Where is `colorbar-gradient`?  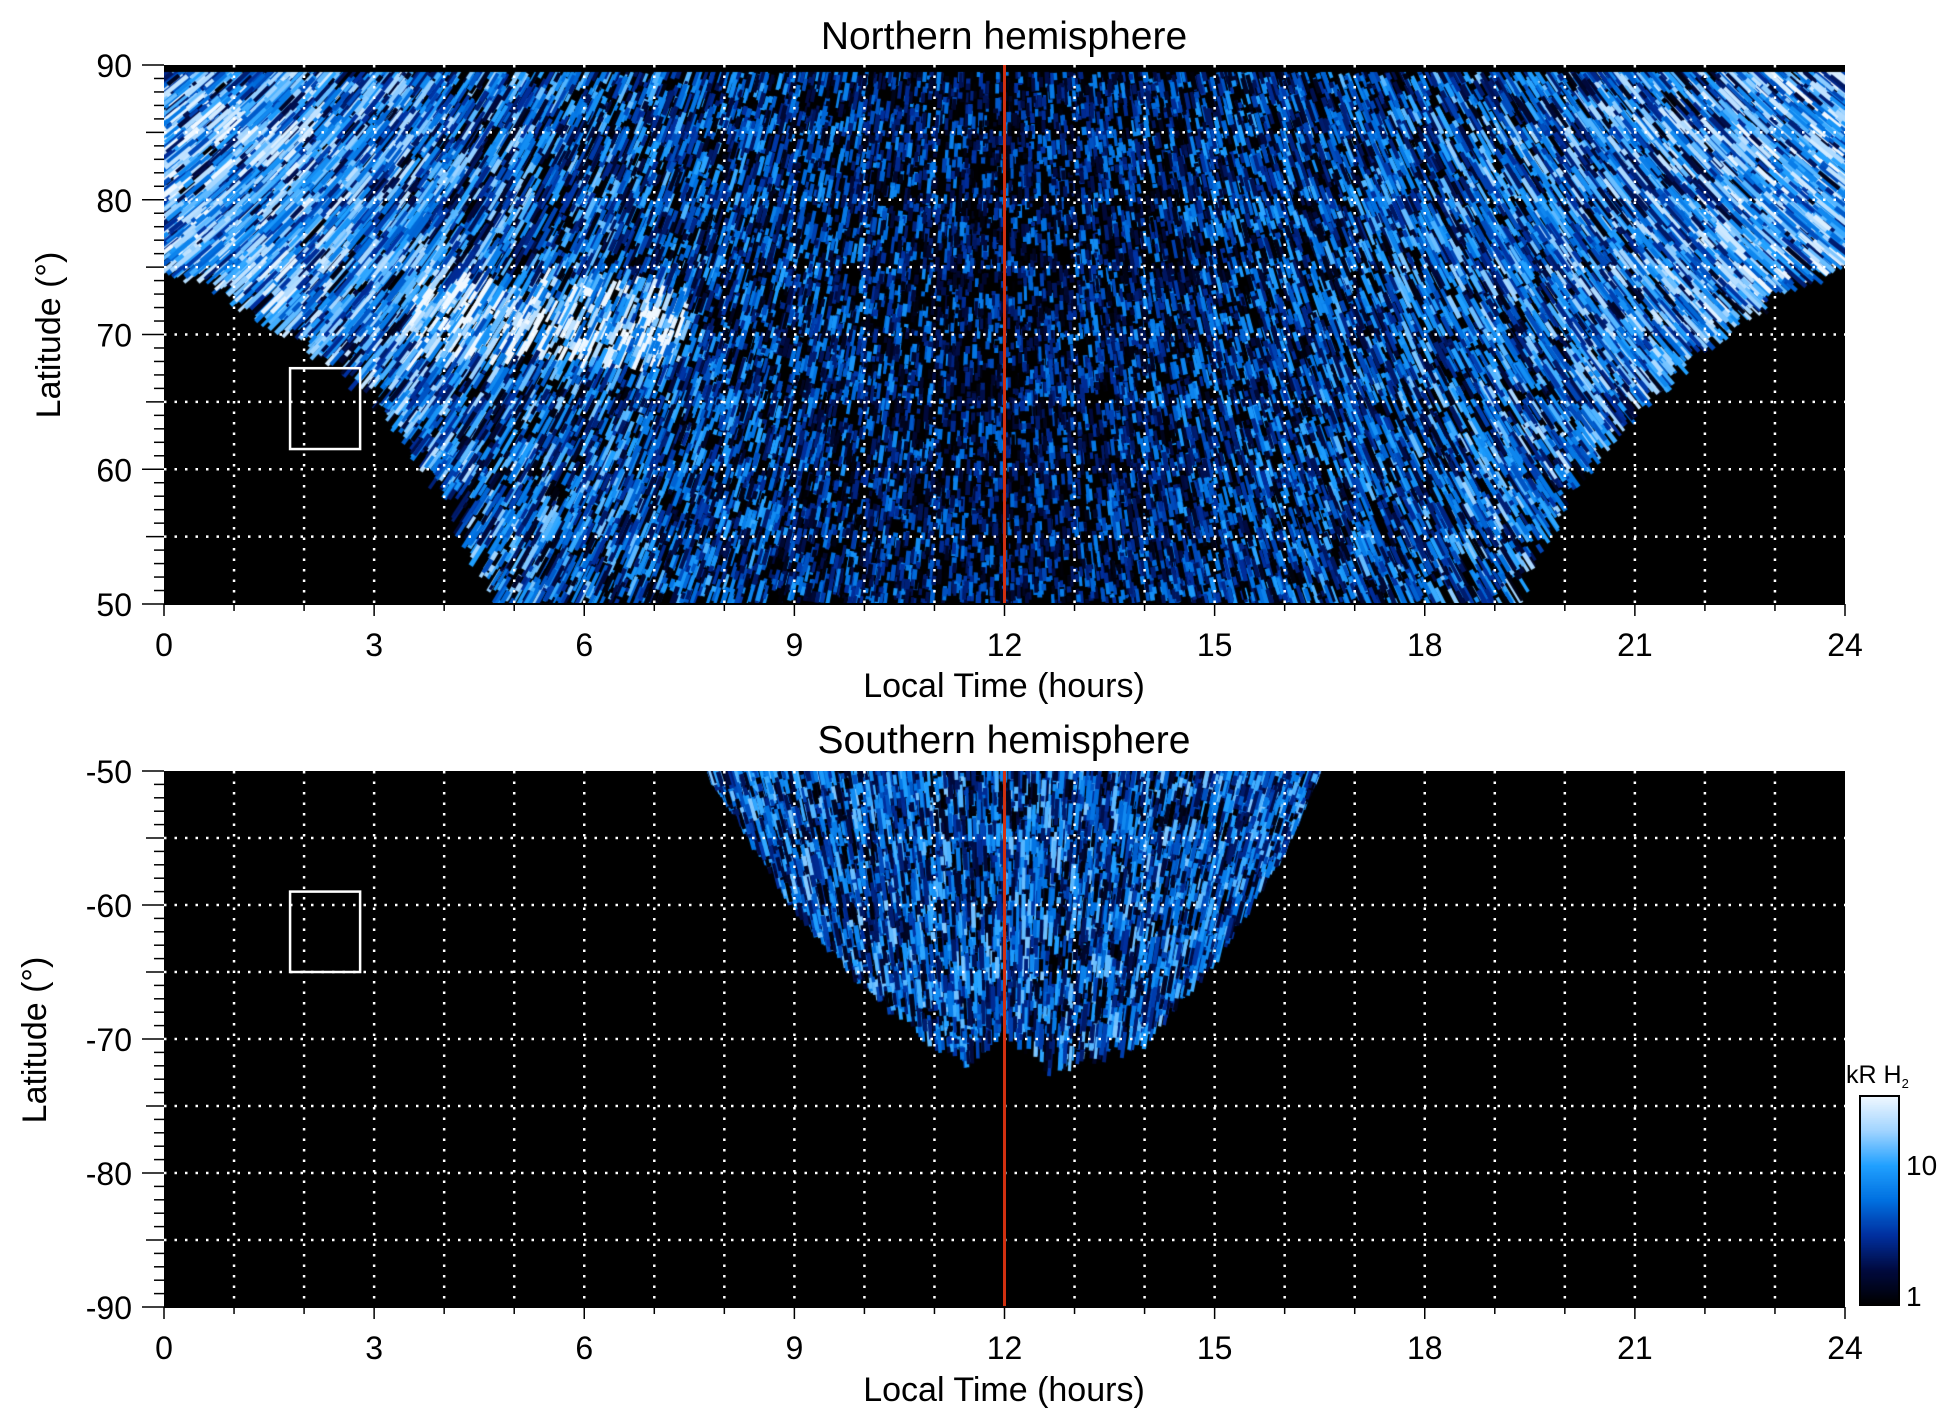 colorbar-gradient is located at coordinates (1879, 1200).